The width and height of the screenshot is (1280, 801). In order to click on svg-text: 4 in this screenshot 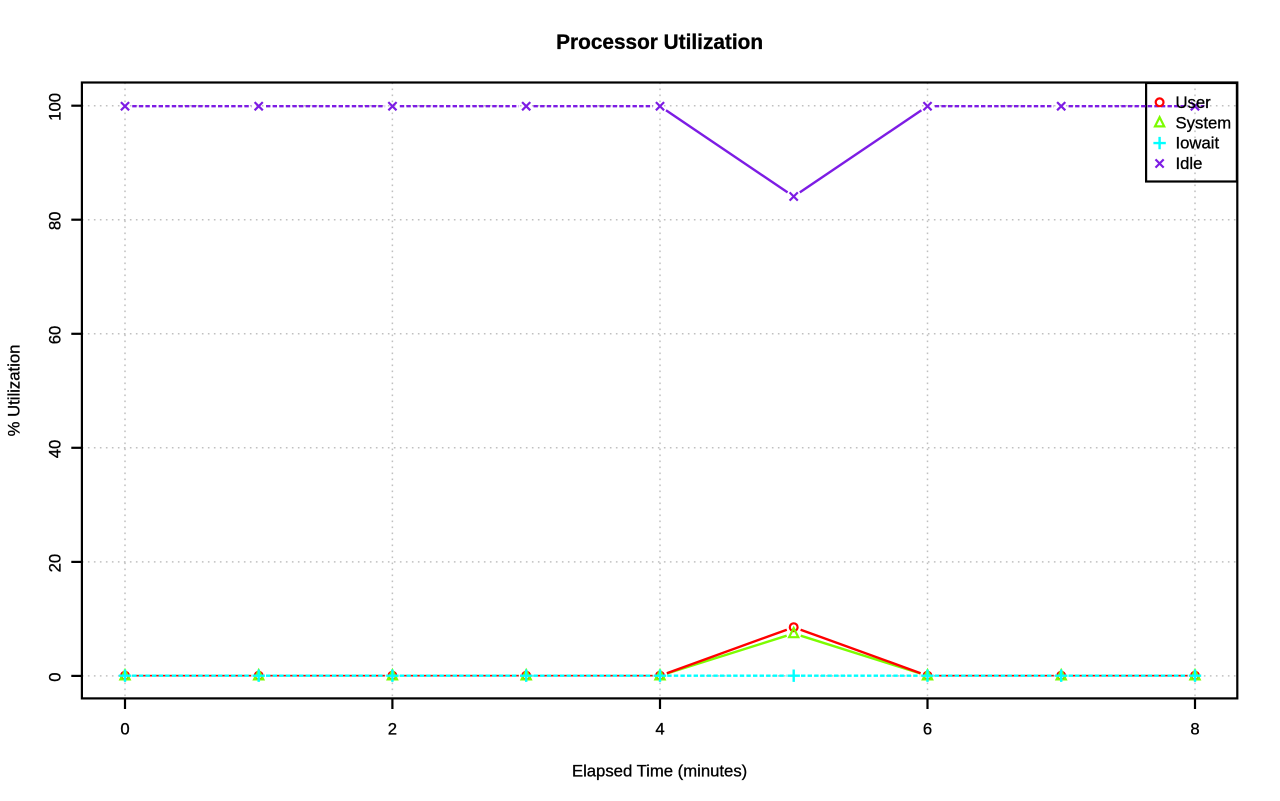, I will do `click(659, 728)`.